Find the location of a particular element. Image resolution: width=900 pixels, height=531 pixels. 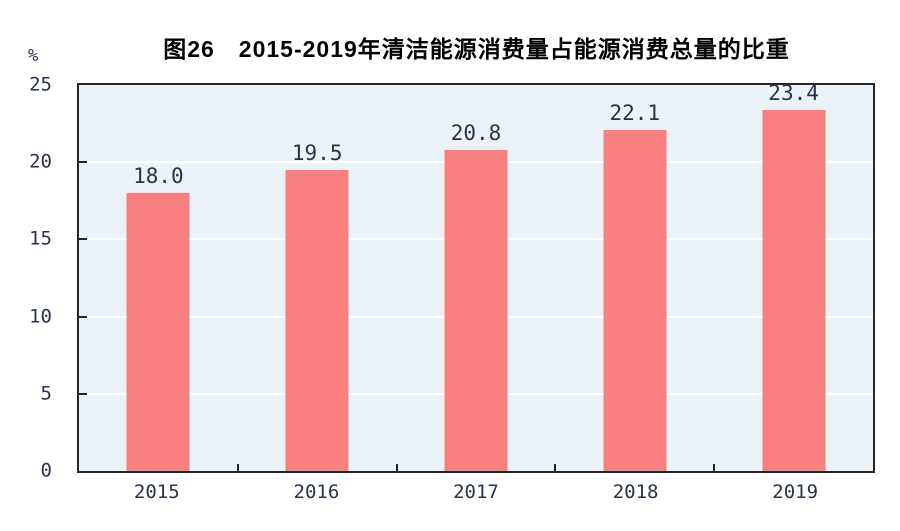

bar-2019 is located at coordinates (794, 290).